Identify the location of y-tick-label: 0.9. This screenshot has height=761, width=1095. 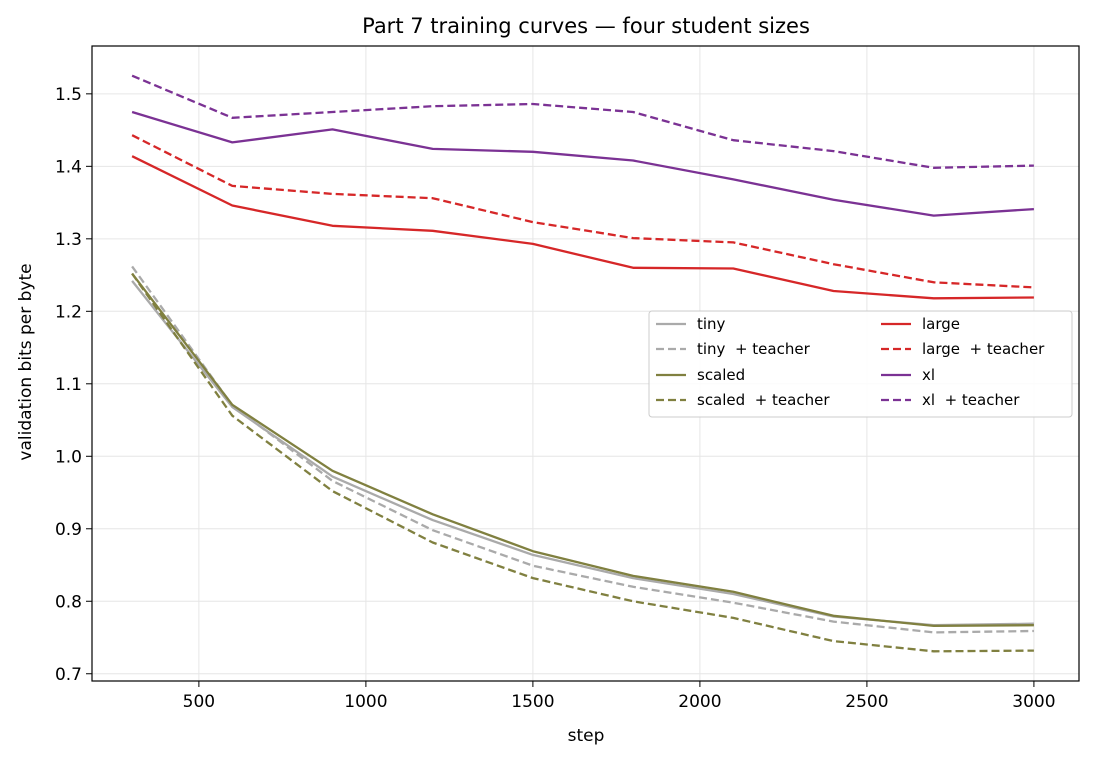
(68, 530).